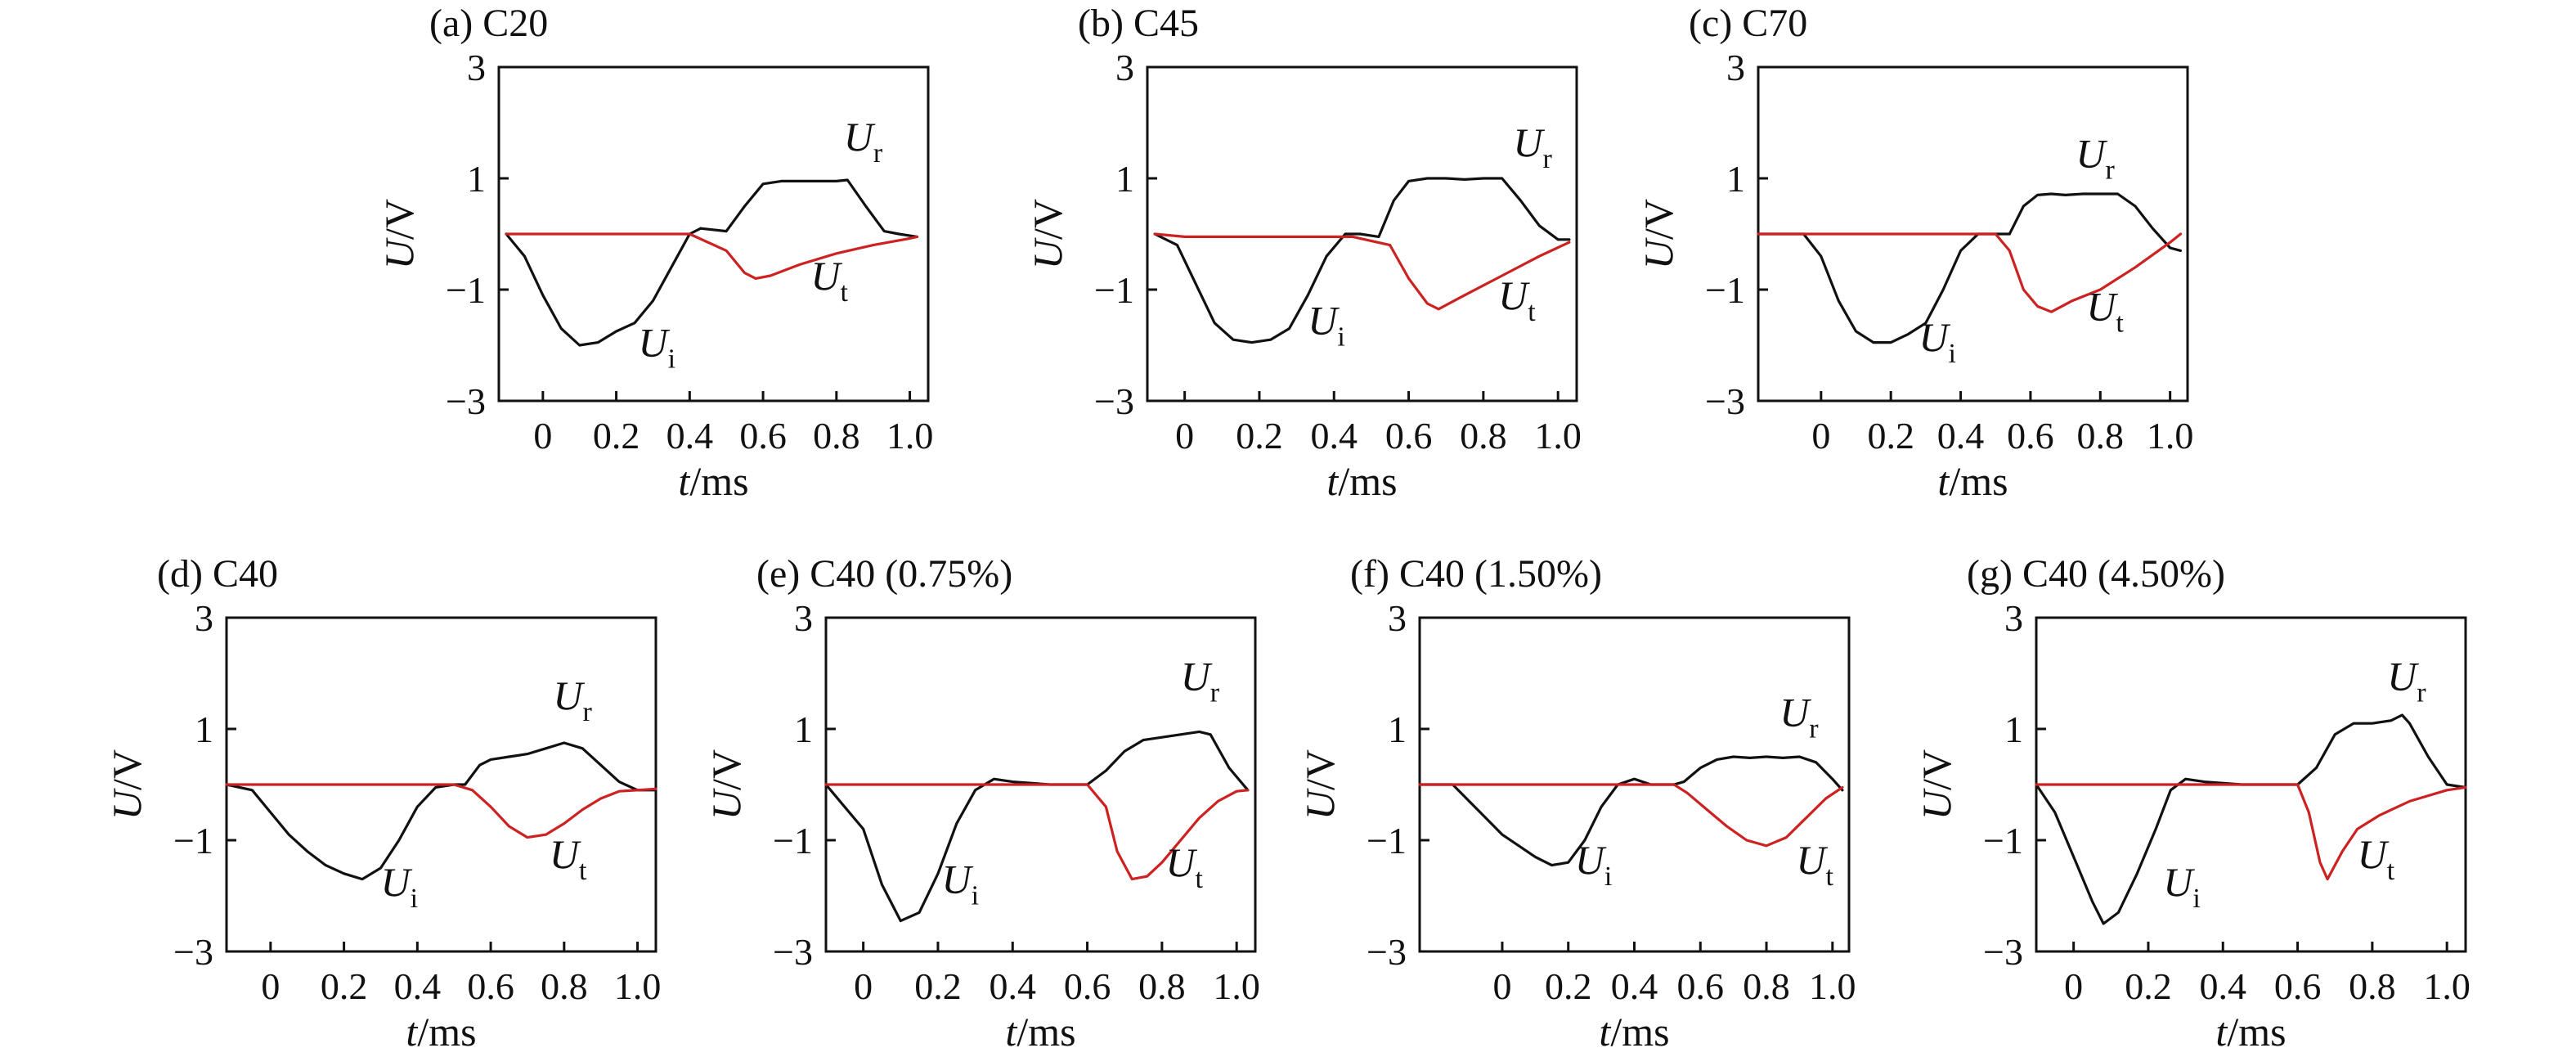  Describe the element at coordinates (489, 23) in the screenshot. I see `panel-title: (a) C20` at that location.